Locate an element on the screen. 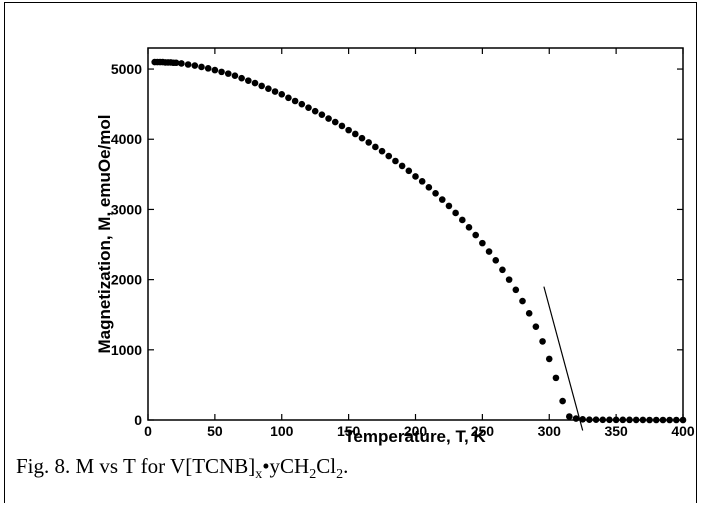 The height and width of the screenshot is (507, 701). caption-middle: •yCH is located at coordinates (286, 466).